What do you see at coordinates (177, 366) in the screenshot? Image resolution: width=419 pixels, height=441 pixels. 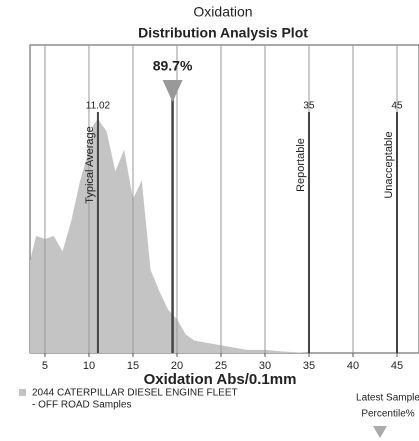 I see `x-tick-label: 20` at bounding box center [177, 366].